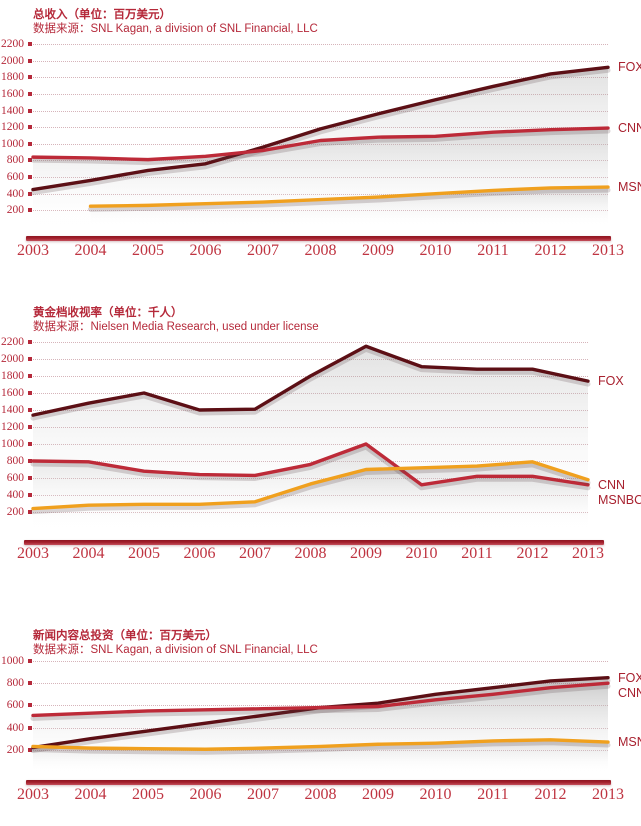 The width and height of the screenshot is (641, 826). Describe the element at coordinates (108, 313) in the screenshot. I see `chart-title: 黄金档收视率（单位：千人）` at that location.